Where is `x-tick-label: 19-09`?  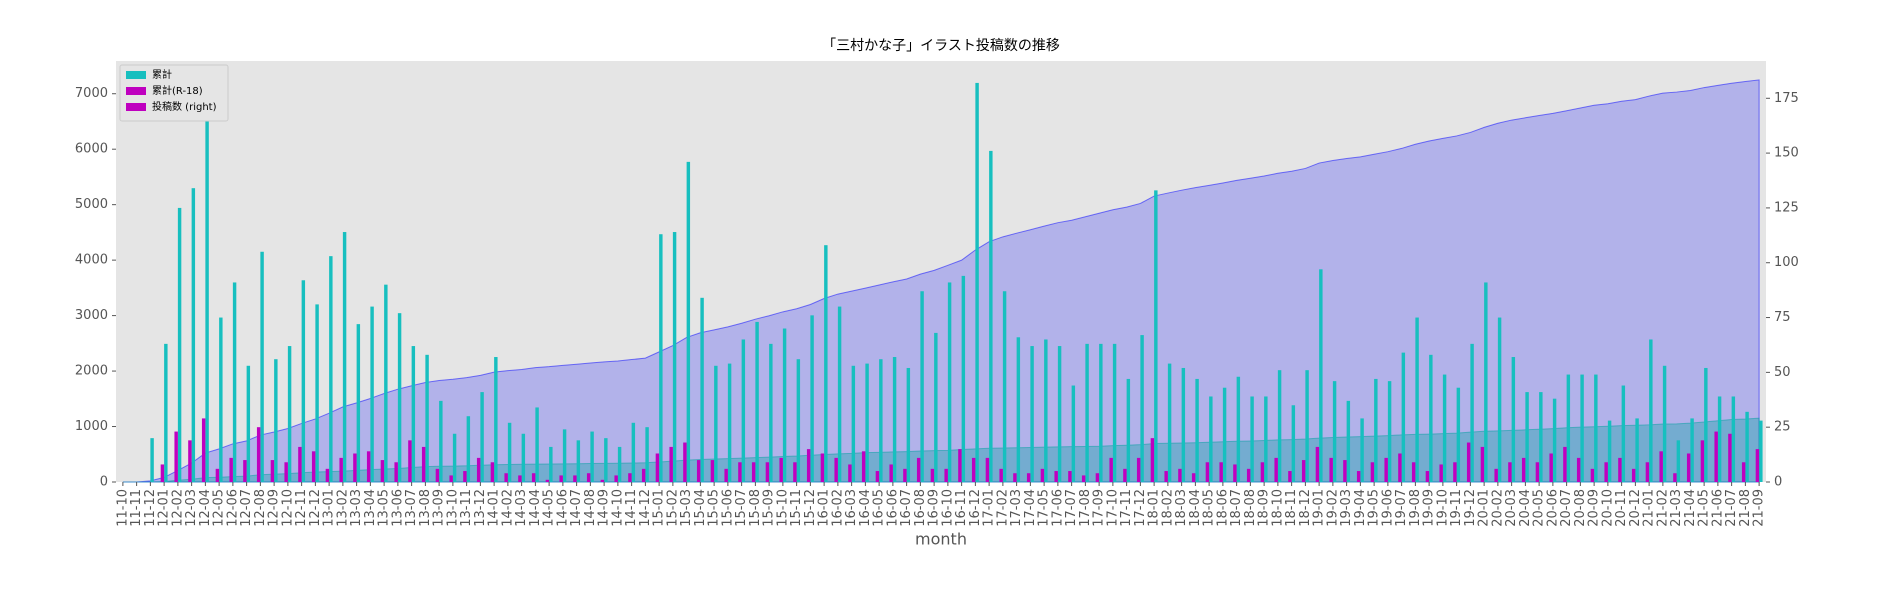 x-tick-label: 19-09 is located at coordinates (1429, 508).